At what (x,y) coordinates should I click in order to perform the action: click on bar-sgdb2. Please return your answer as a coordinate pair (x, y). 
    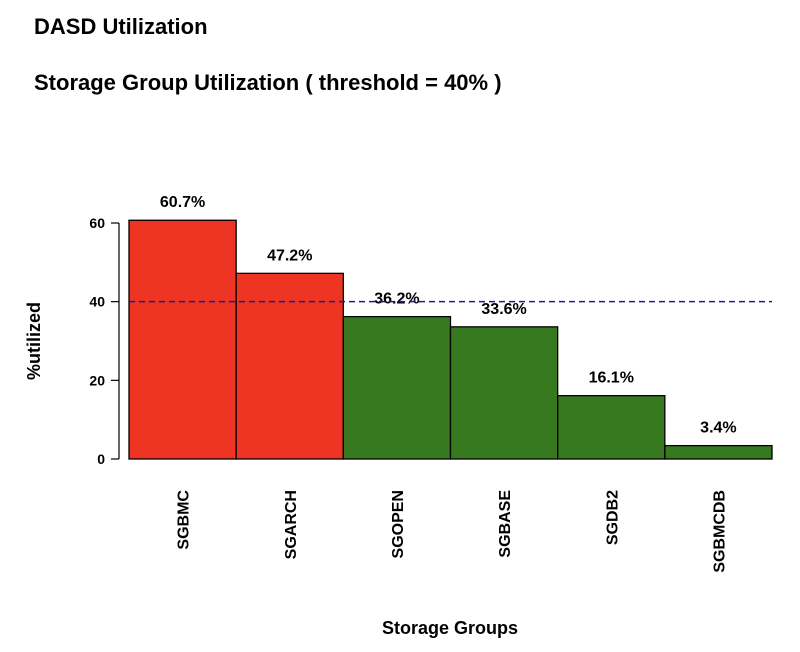
    Looking at the image, I should click on (611, 427).